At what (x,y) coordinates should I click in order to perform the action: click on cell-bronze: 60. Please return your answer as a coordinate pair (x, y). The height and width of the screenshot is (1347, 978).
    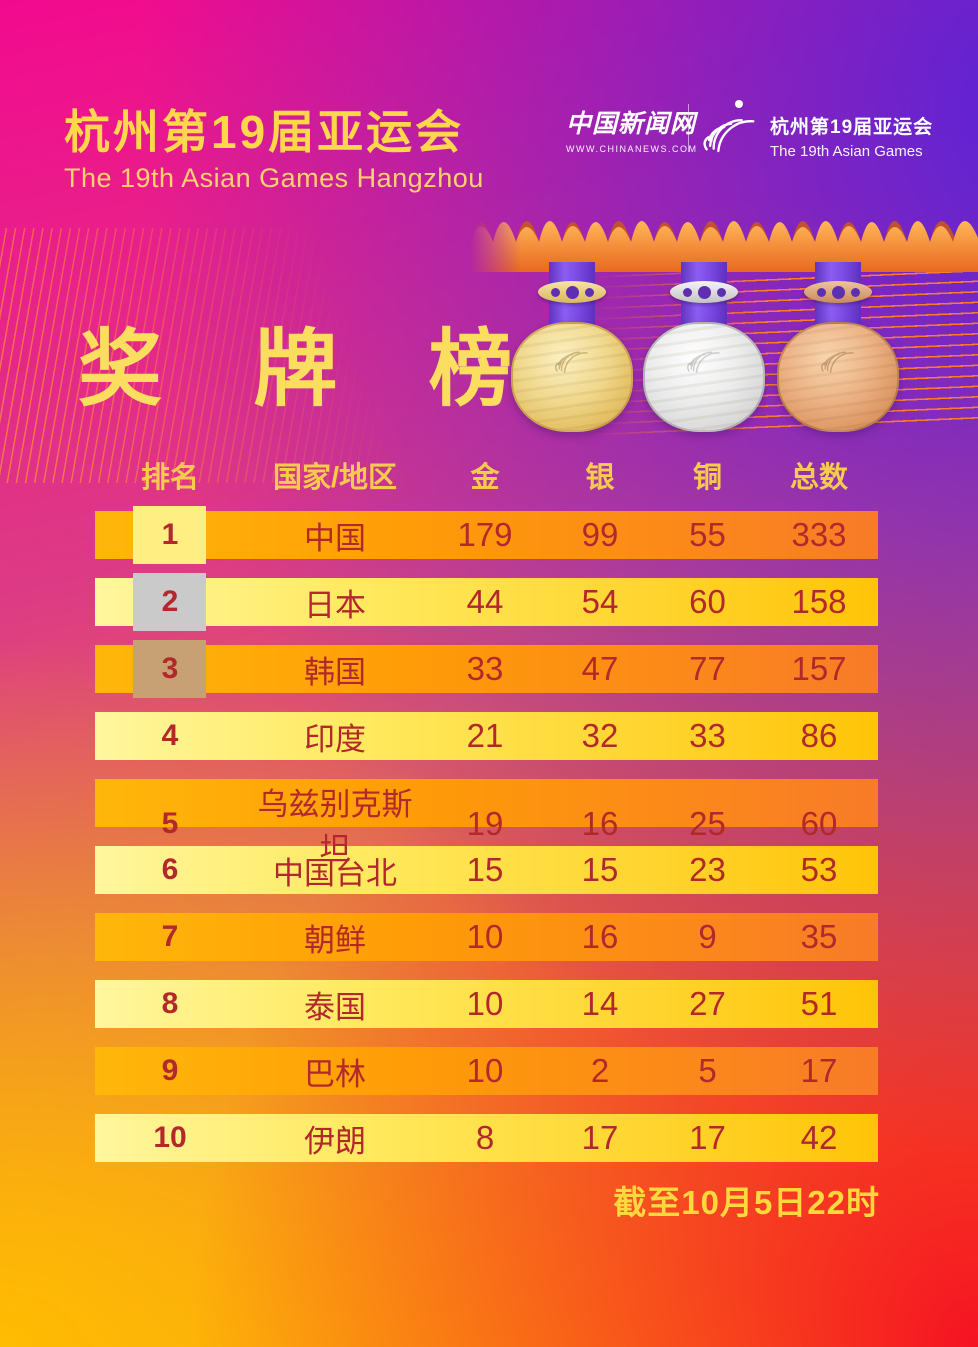
    Looking at the image, I should click on (707, 601).